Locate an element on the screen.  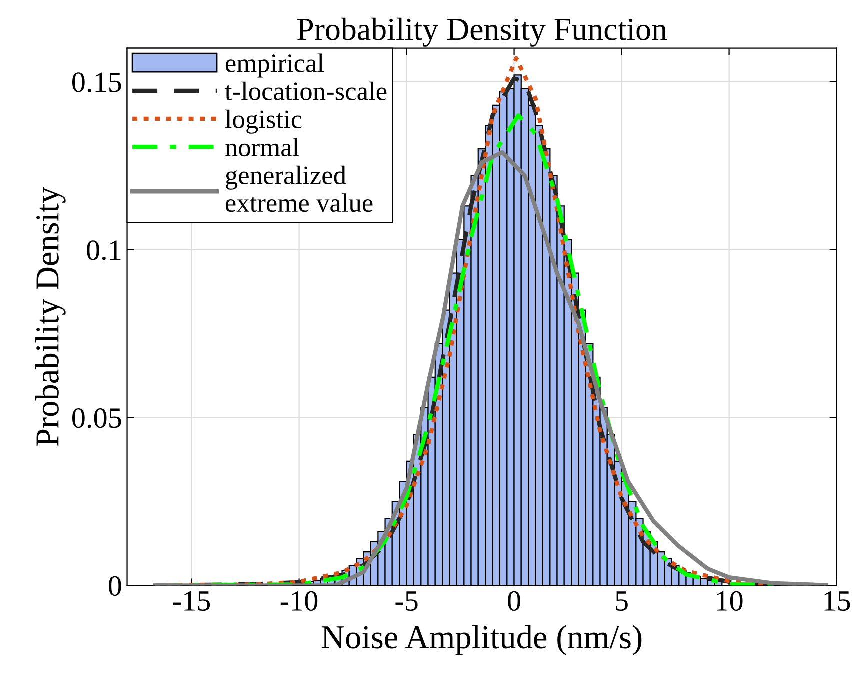
y-axis-title: Probability Density is located at coordinates (51, 316).